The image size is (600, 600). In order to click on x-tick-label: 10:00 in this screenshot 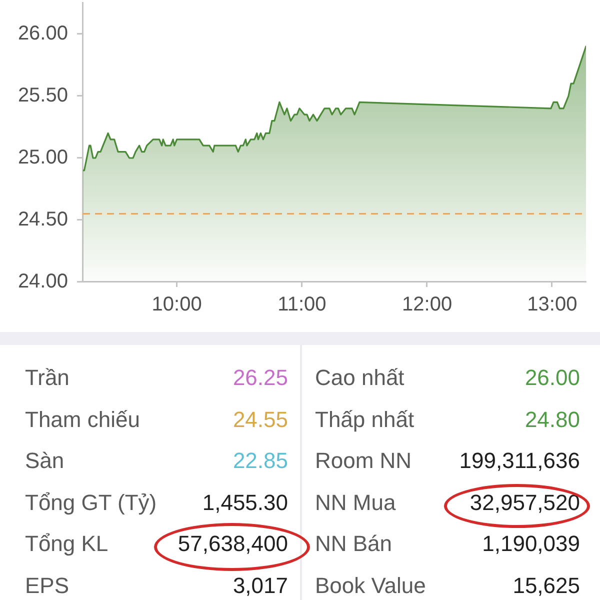, I will do `click(177, 305)`.